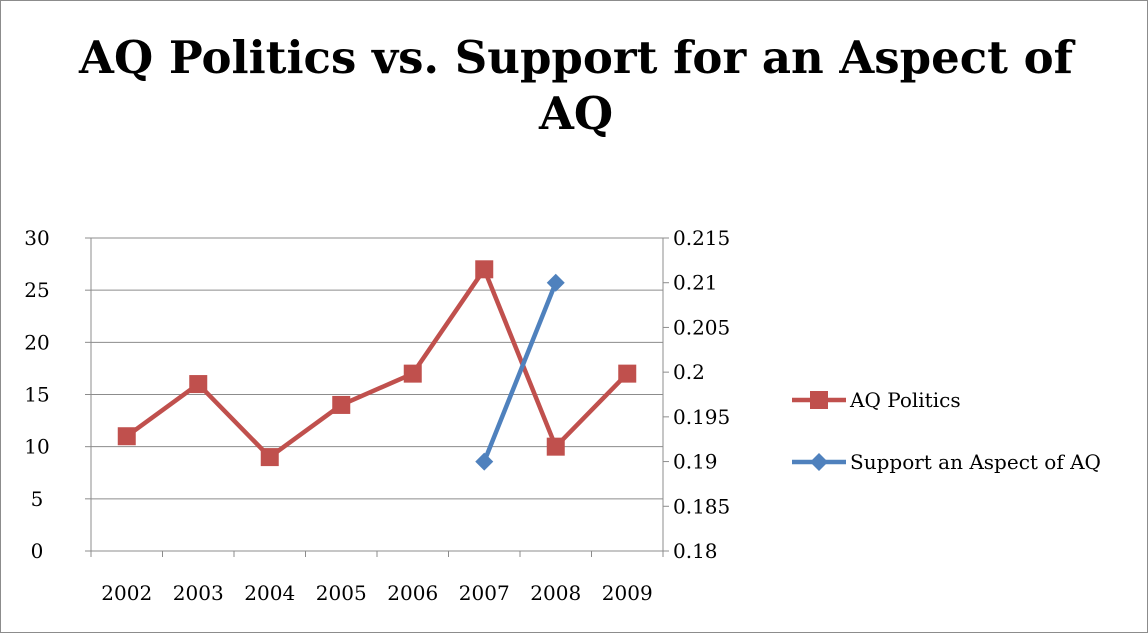 The image size is (1148, 633). I want to click on series-line-aq-politics, so click(377, 363).